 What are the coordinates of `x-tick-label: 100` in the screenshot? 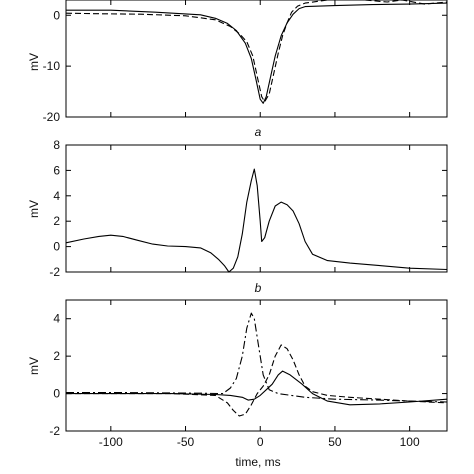 It's located at (410, 442).